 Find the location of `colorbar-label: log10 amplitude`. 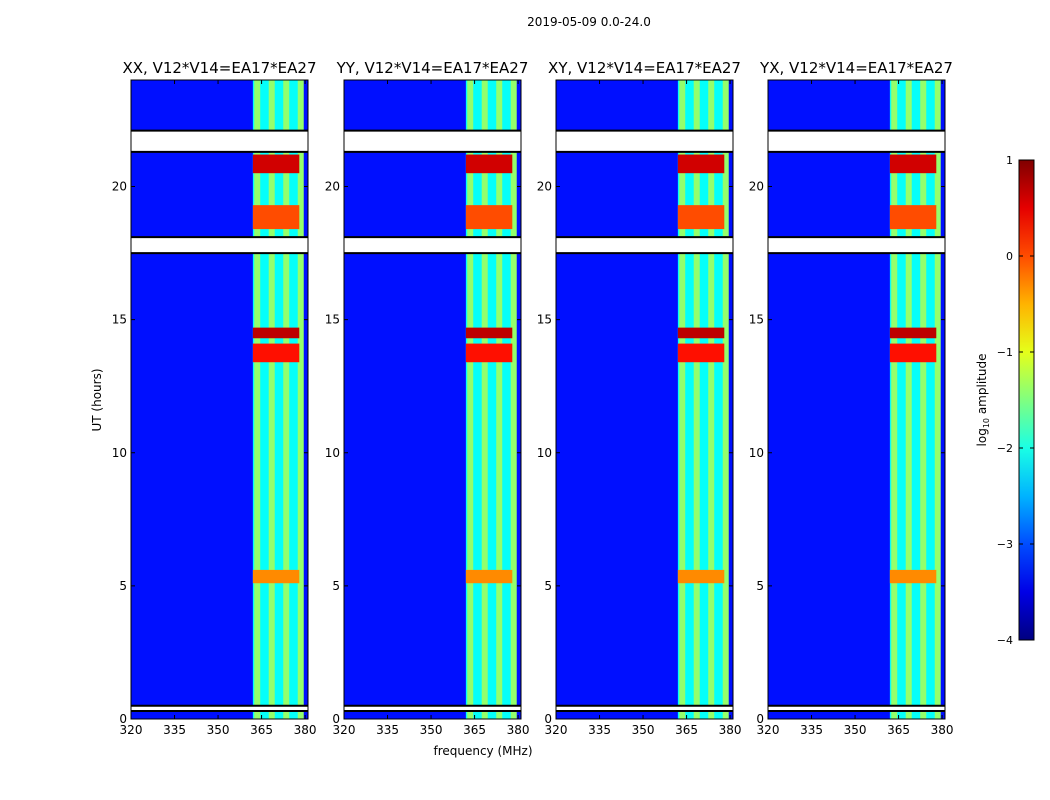

colorbar-label: log10 amplitude is located at coordinates (983, 400).